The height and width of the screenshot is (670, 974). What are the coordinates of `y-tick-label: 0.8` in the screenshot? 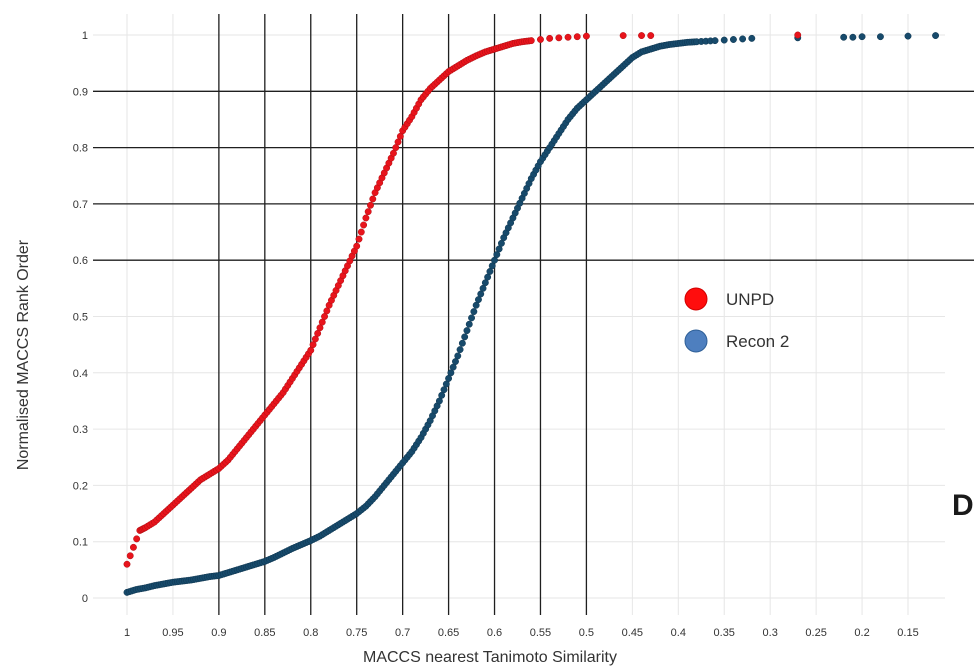 It's located at (80, 149).